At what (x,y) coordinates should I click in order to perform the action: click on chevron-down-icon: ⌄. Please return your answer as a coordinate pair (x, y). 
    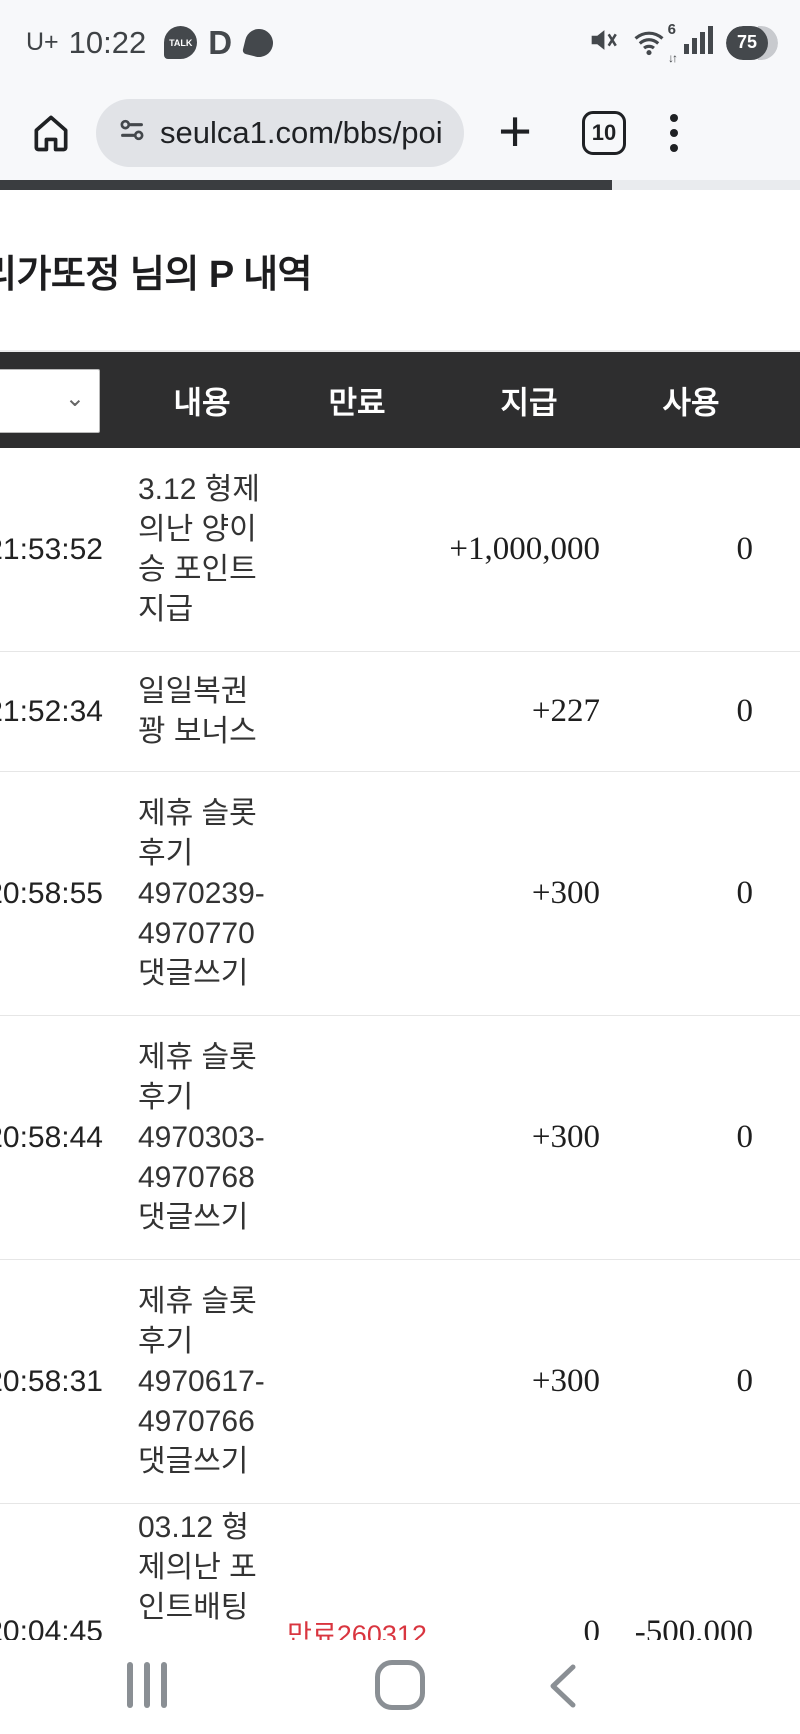
    Looking at the image, I should click on (74, 399).